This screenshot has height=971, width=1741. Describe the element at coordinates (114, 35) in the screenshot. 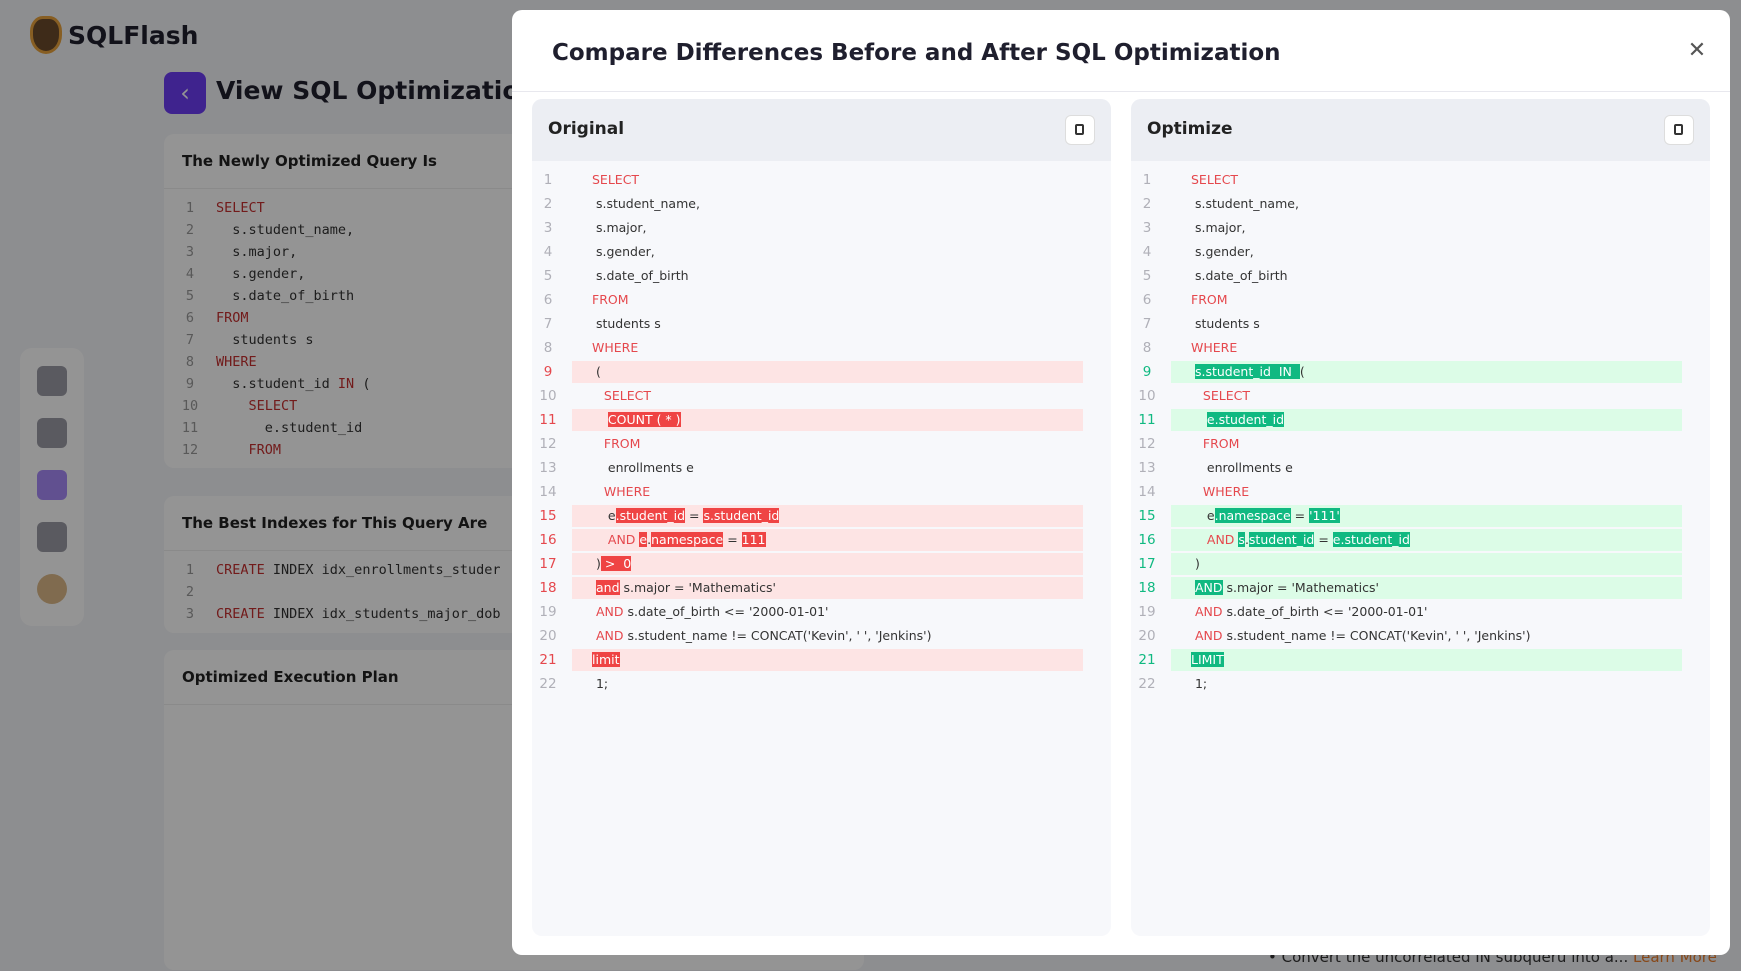

I see `logo: SQLFlash` at that location.